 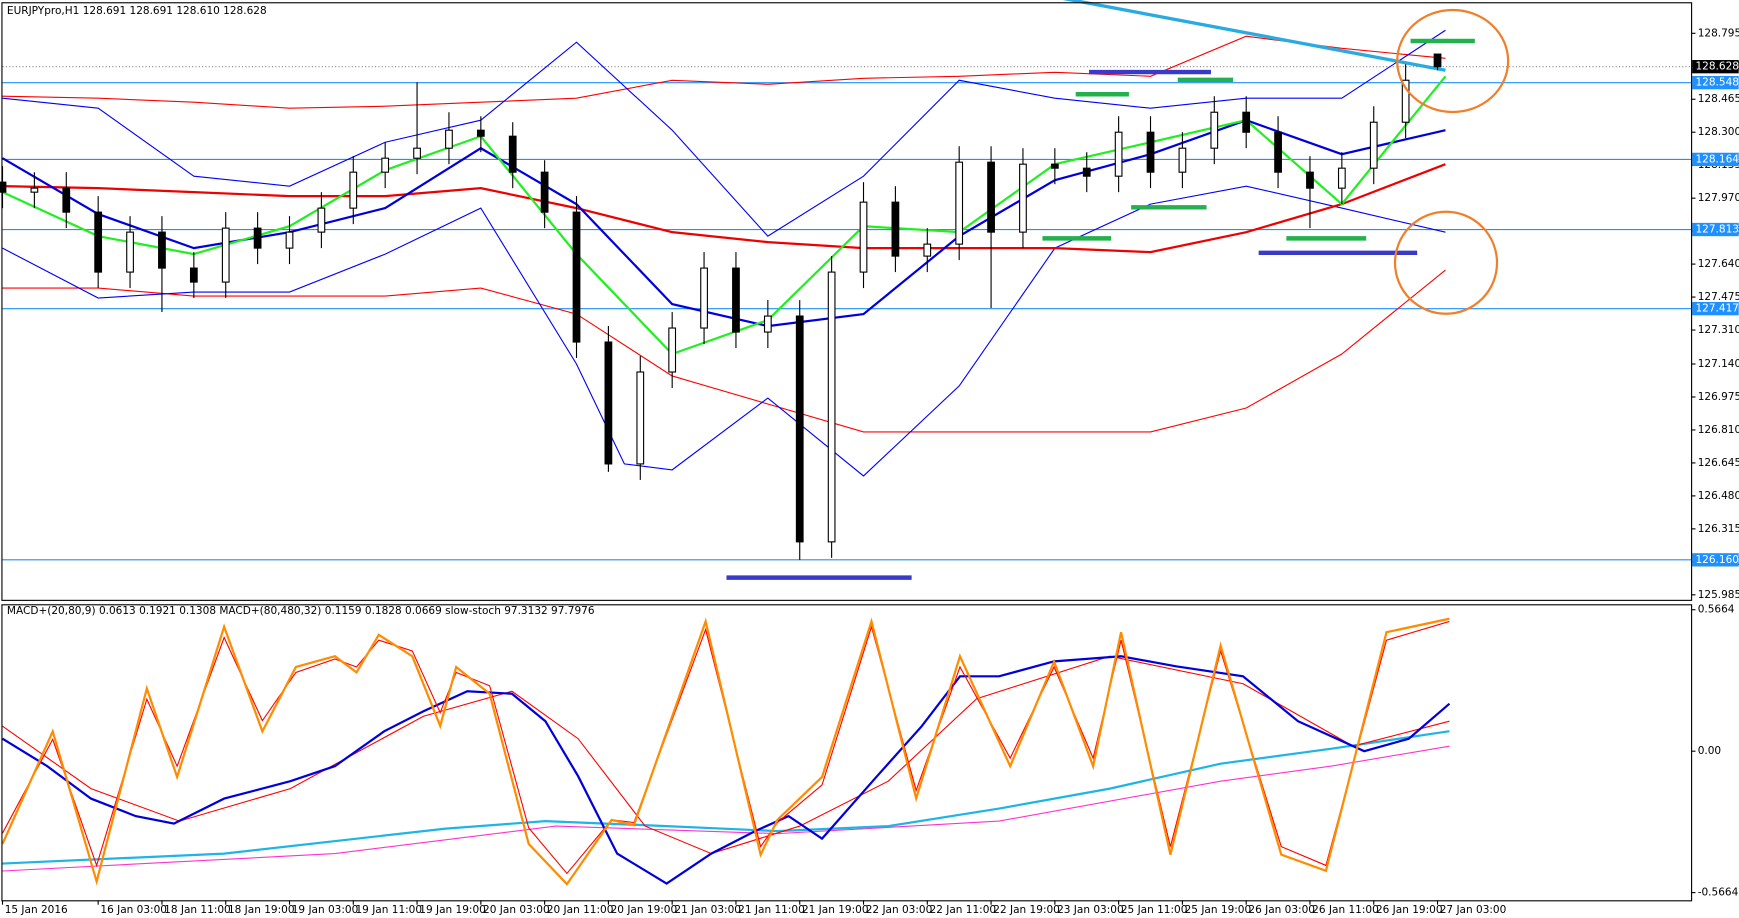 I want to click on y-tick-label: 127.970, so click(x=1718, y=198).